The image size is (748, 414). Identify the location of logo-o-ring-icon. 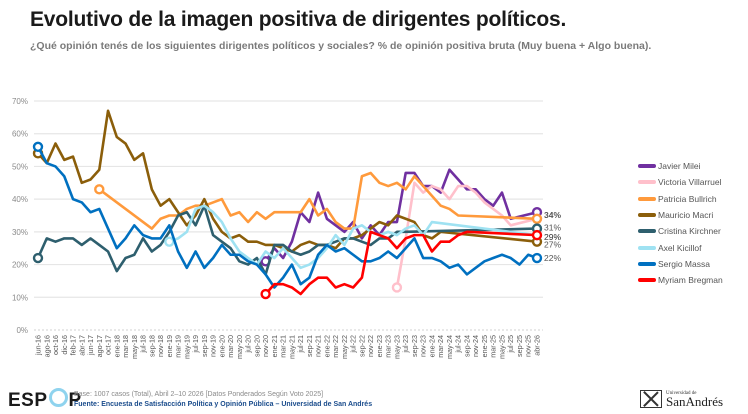
(58, 397).